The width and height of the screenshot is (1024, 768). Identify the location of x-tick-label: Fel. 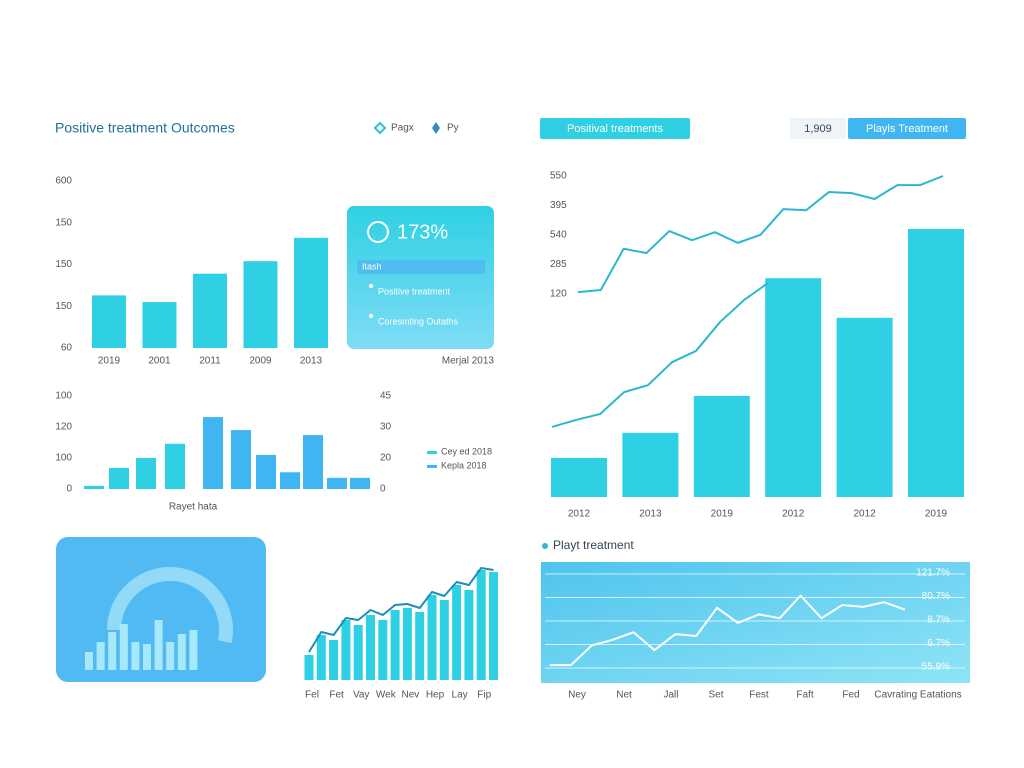
(312, 695).